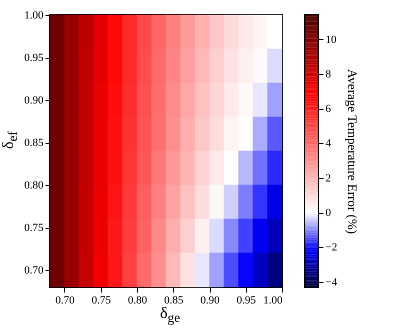  I want to click on y-tick-label: 0.80, so click(34, 186).